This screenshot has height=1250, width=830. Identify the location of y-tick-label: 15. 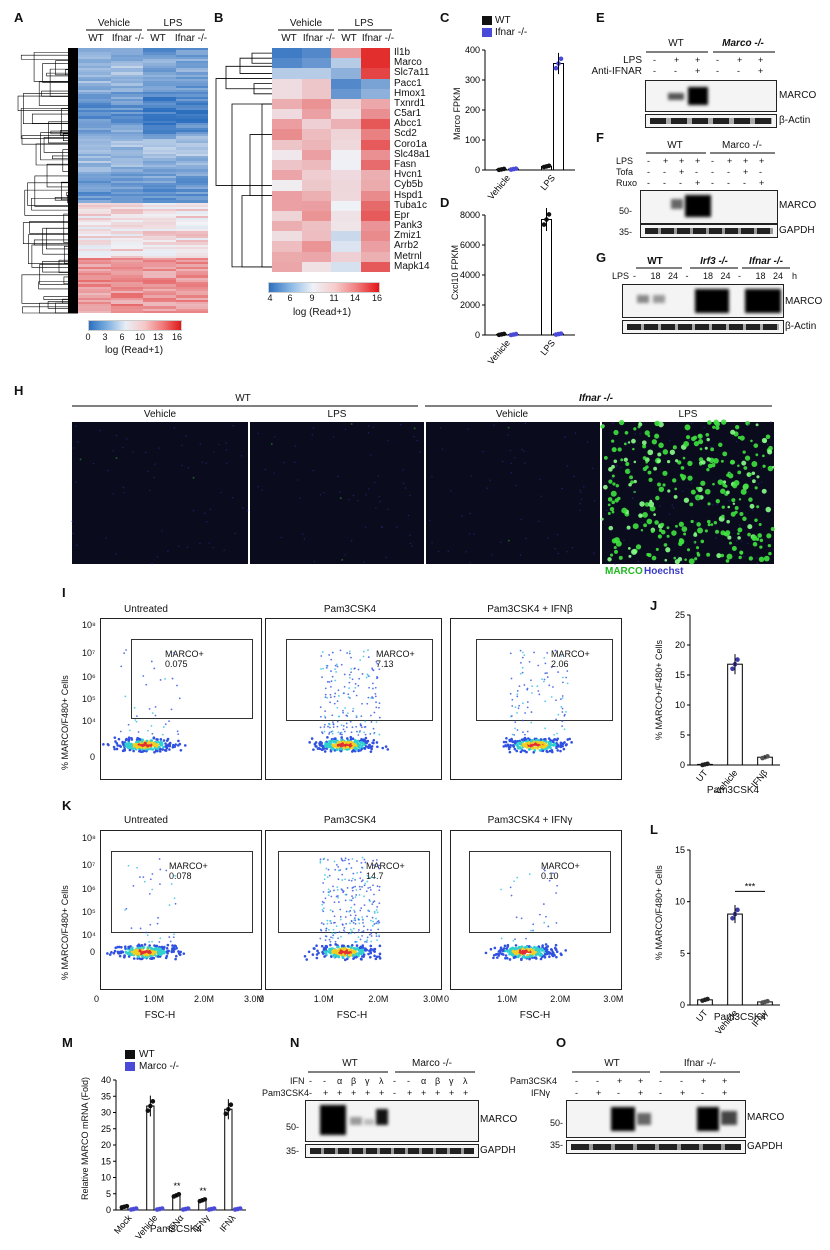
(106, 1161).